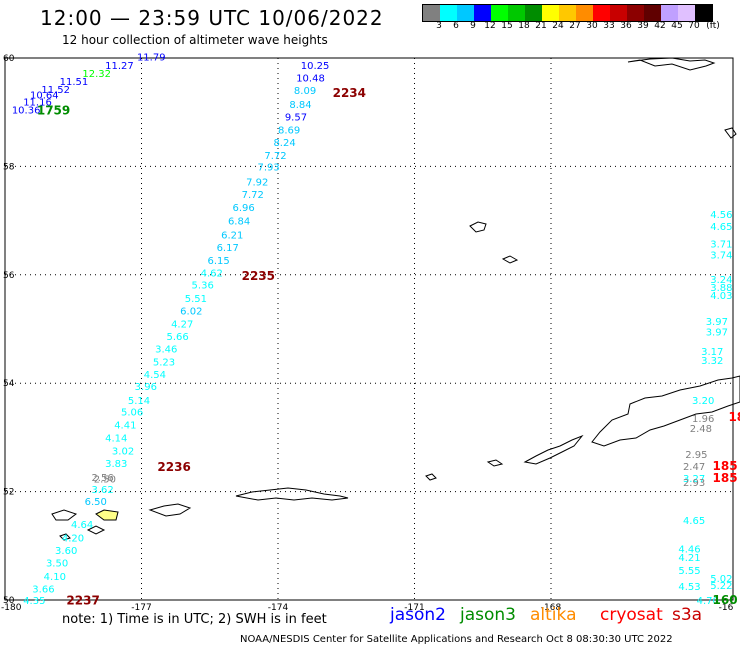 This screenshot has height=650, width=740. Describe the element at coordinates (721, 280) in the screenshot. I see `swh-value-label: 3.24` at that location.